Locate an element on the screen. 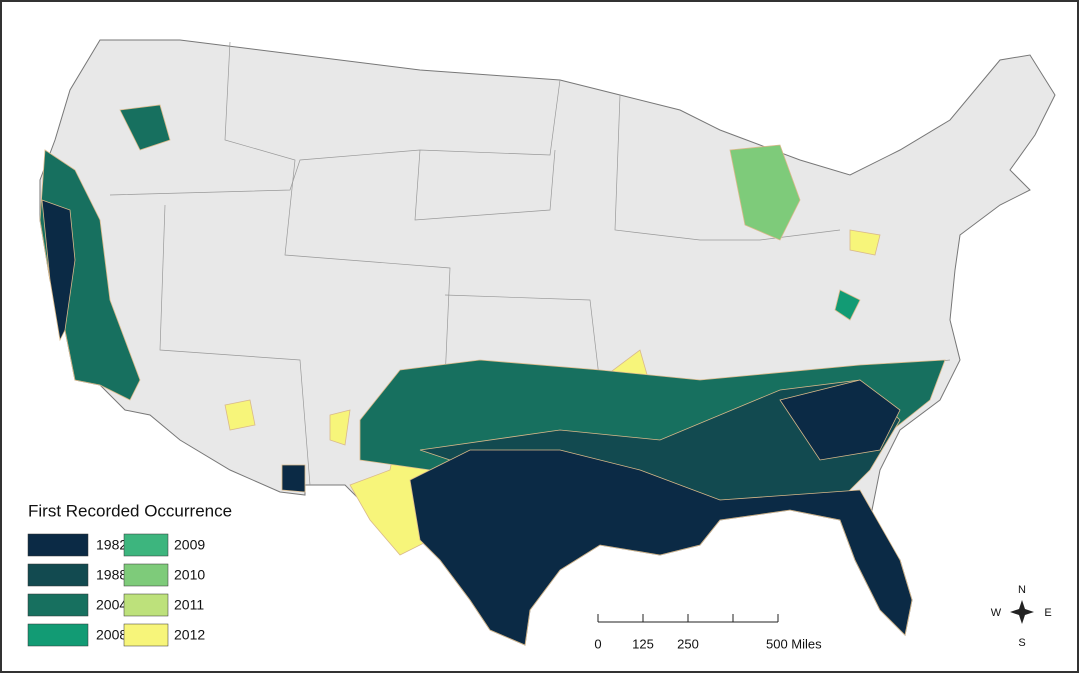  legend-label: 2008 is located at coordinates (111, 635).